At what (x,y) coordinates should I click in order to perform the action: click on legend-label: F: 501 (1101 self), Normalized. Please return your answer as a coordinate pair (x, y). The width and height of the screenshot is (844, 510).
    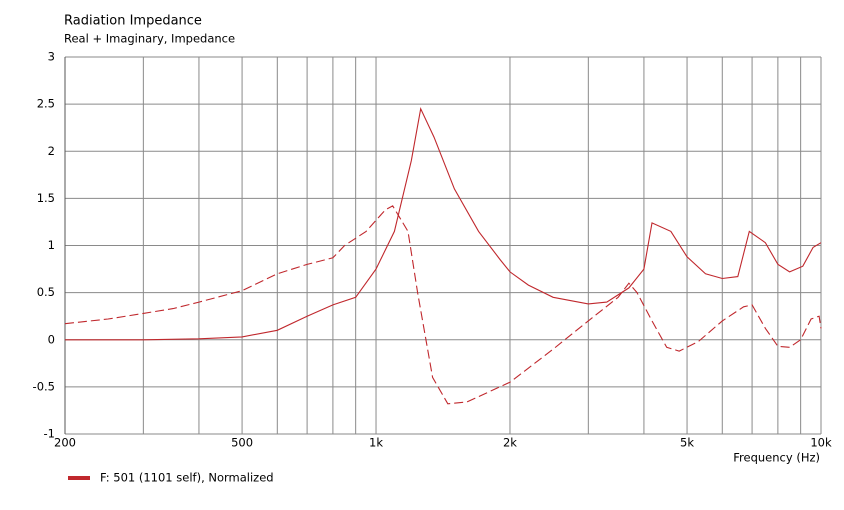
    Looking at the image, I should click on (187, 478).